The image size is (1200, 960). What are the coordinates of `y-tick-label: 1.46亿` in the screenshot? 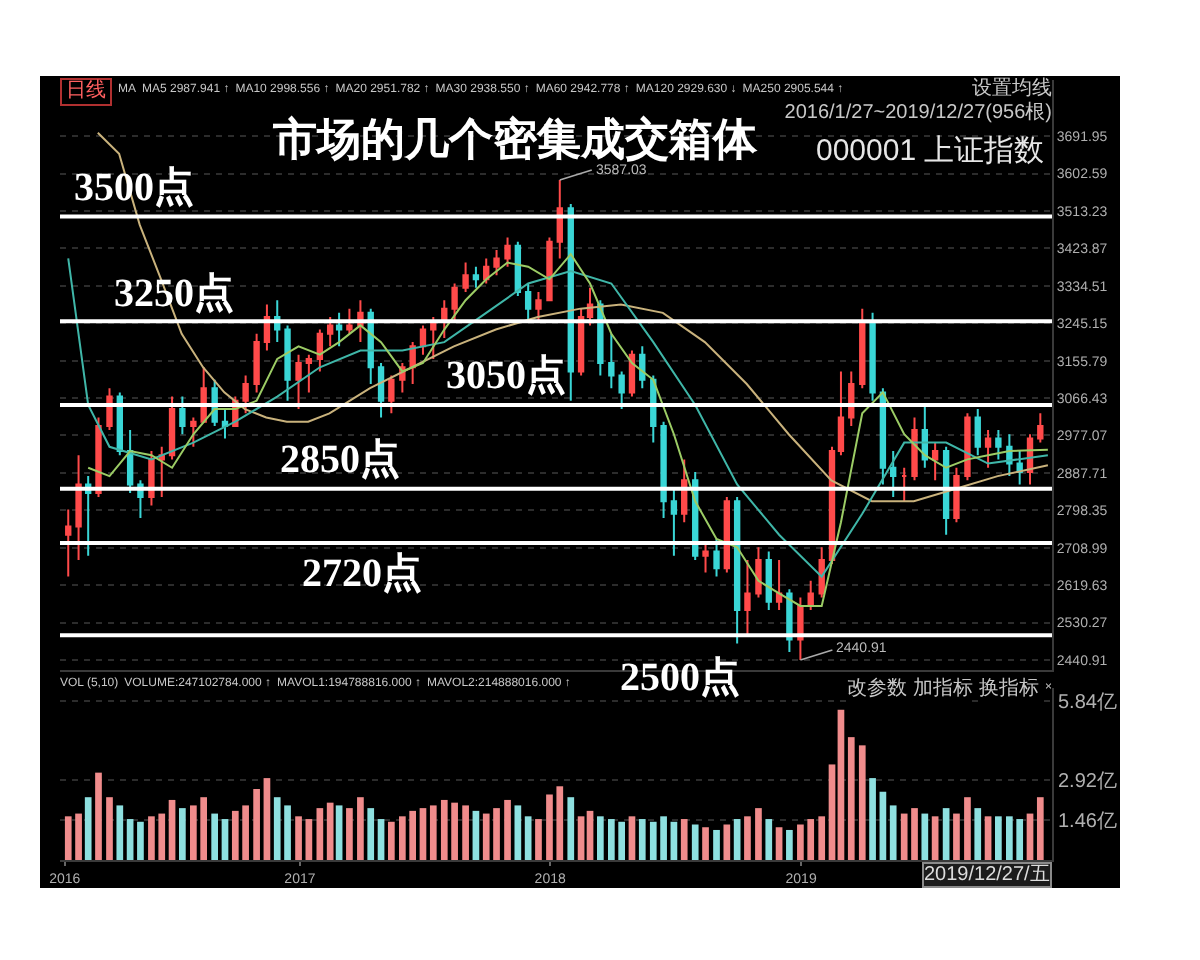 It's located at (1087, 822).